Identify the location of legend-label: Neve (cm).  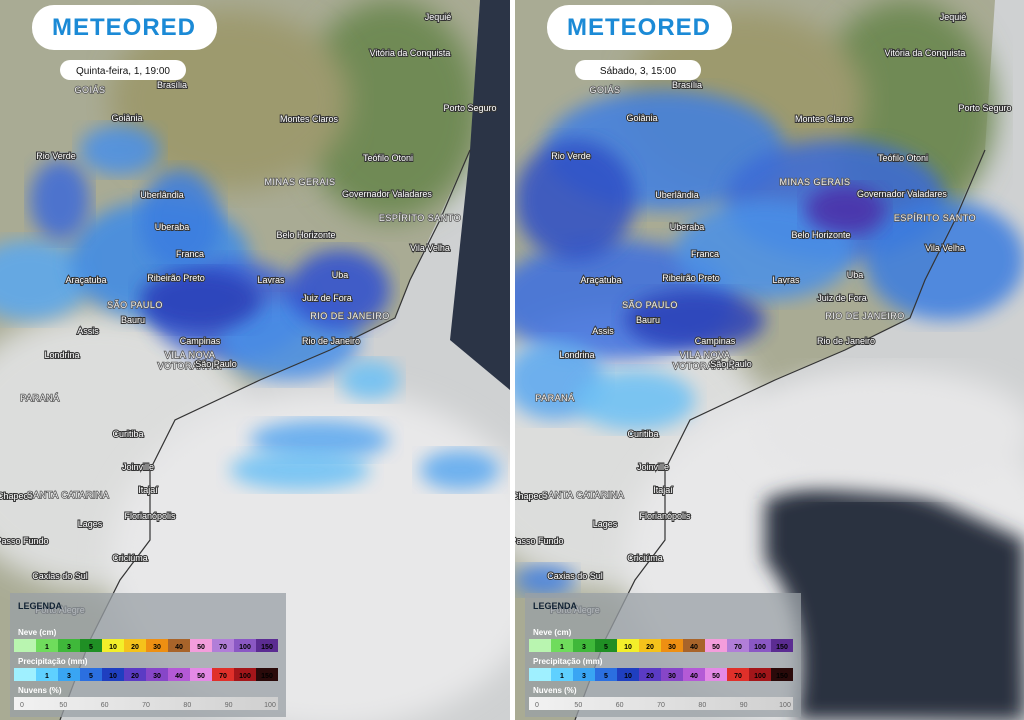
(37, 632).